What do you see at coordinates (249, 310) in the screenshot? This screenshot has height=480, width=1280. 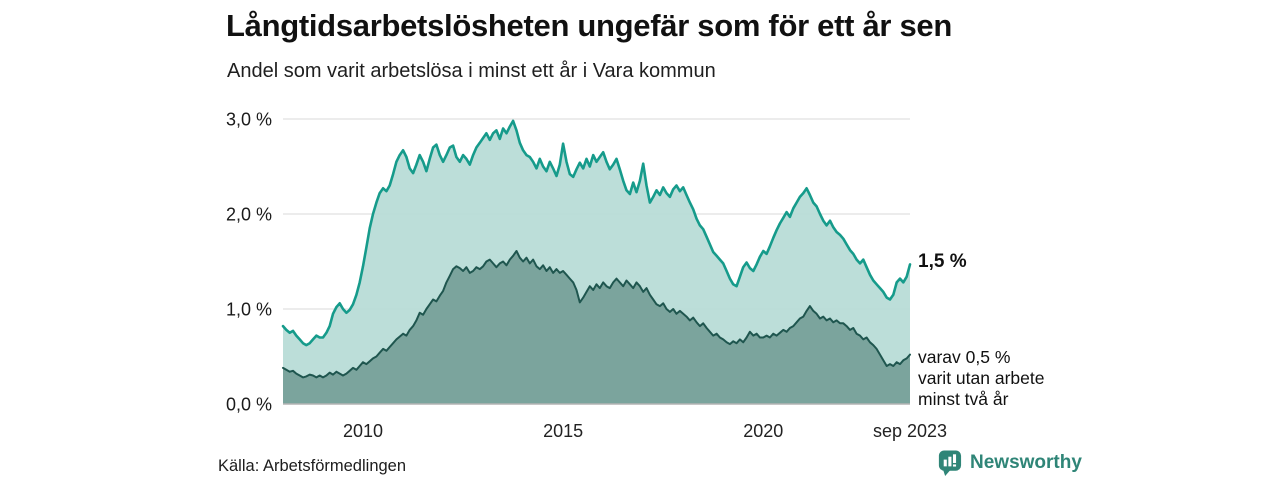 I see `y-tick-label-1,0 %: 1,0 %` at bounding box center [249, 310].